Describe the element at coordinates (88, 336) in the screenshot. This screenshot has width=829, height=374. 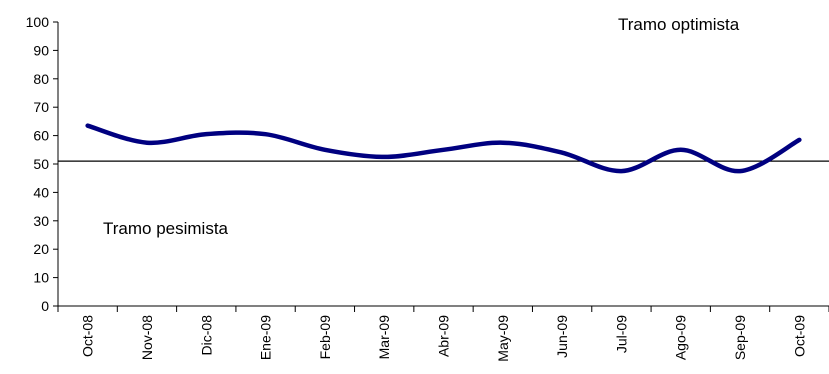
I see `x-tick-label: Oct-08` at that location.